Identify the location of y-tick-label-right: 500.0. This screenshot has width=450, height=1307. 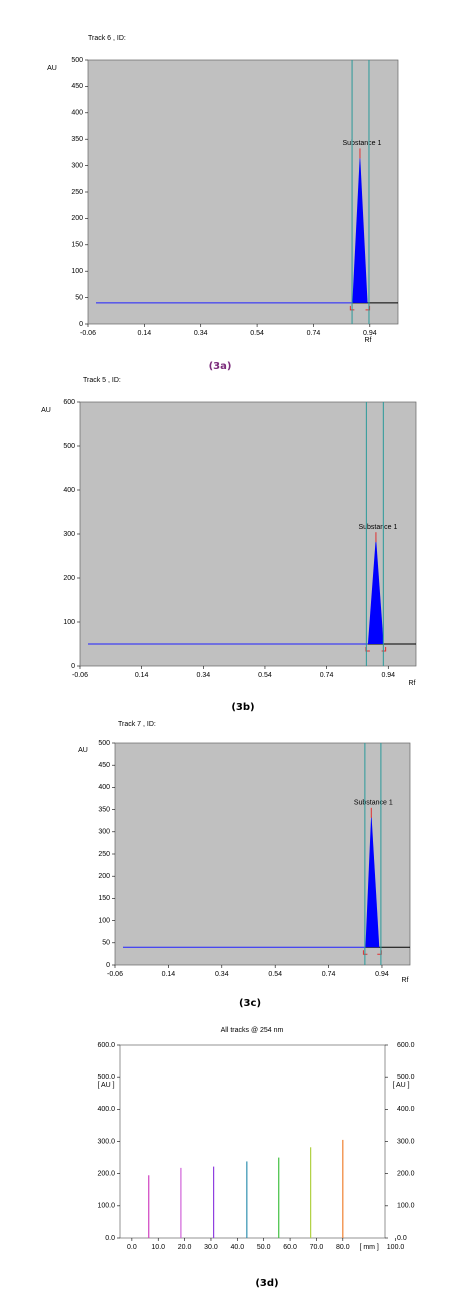
(406, 1077).